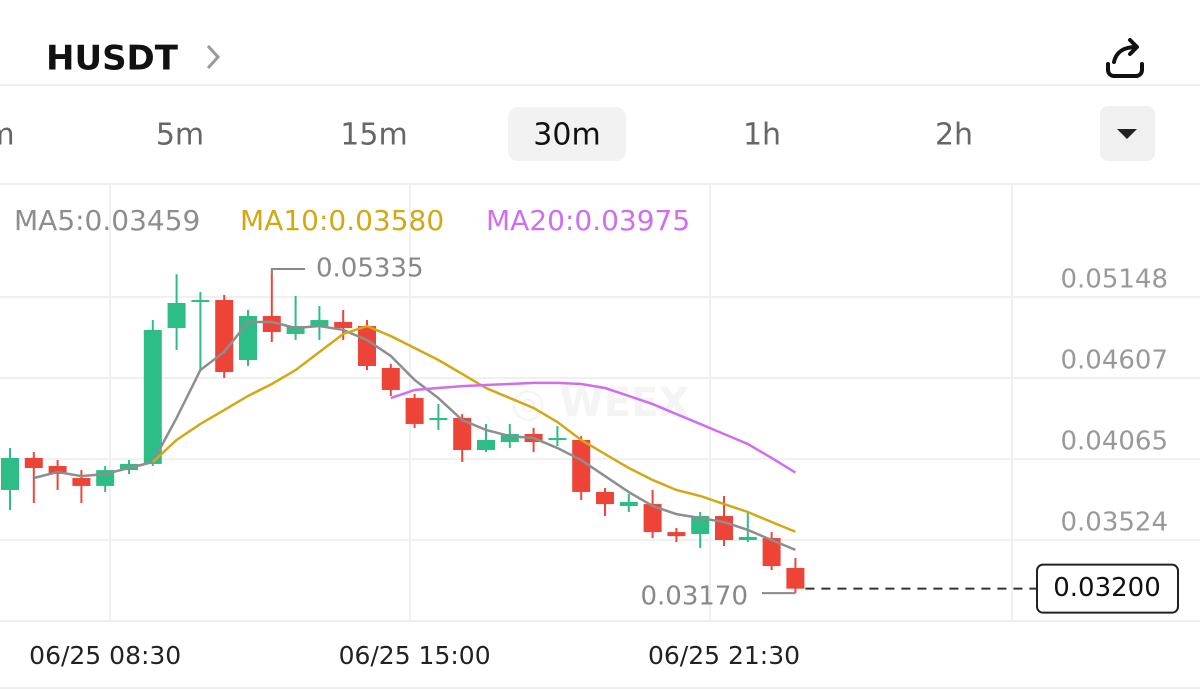 This screenshot has width=1200, height=689. Describe the element at coordinates (1125, 70) in the screenshot. I see `share-tray` at that location.